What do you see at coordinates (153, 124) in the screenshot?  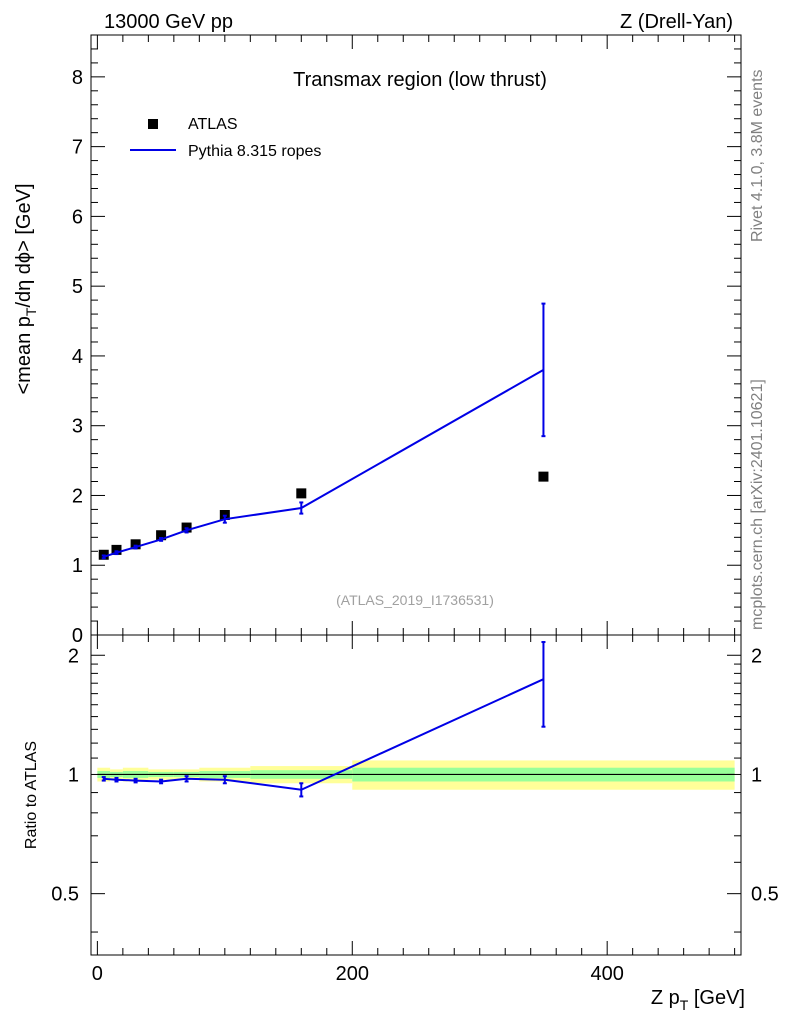 I see `legend-atlas-marker` at bounding box center [153, 124].